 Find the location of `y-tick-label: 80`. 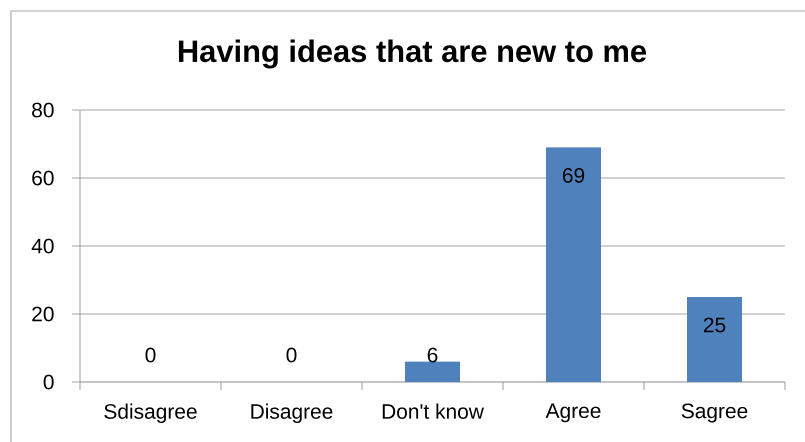

y-tick-label: 80 is located at coordinates (43, 110).